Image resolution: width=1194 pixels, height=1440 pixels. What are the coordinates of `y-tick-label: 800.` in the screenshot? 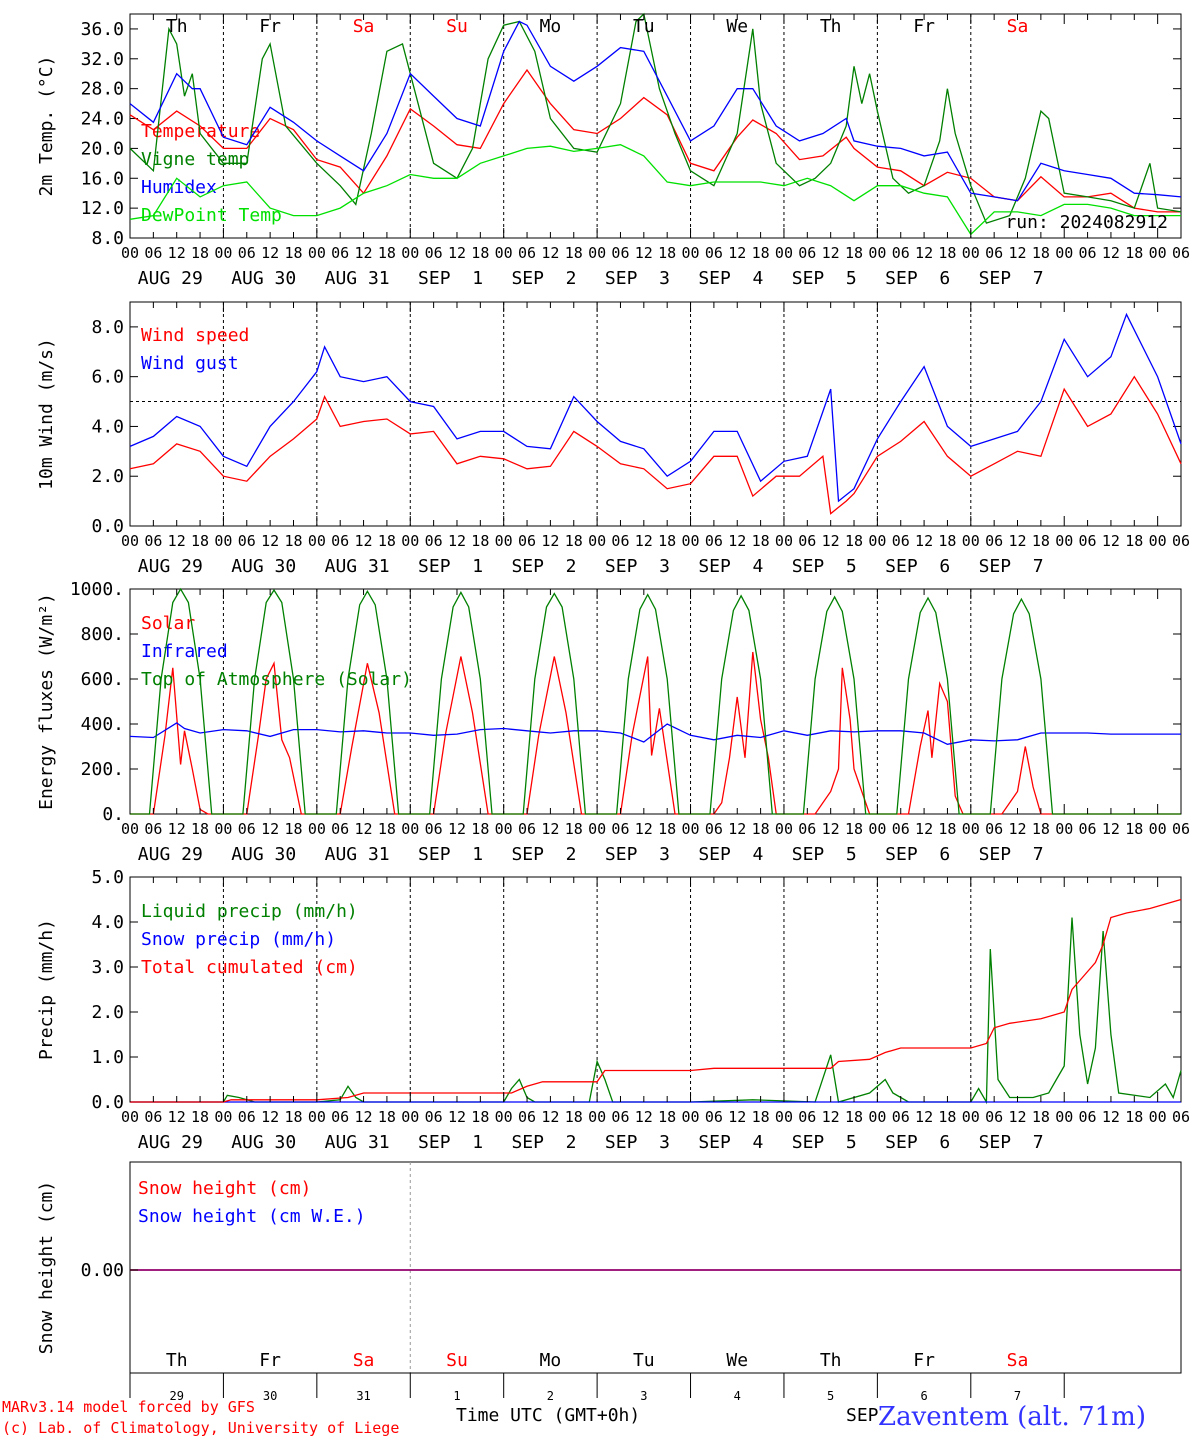 It's located at (102, 634).